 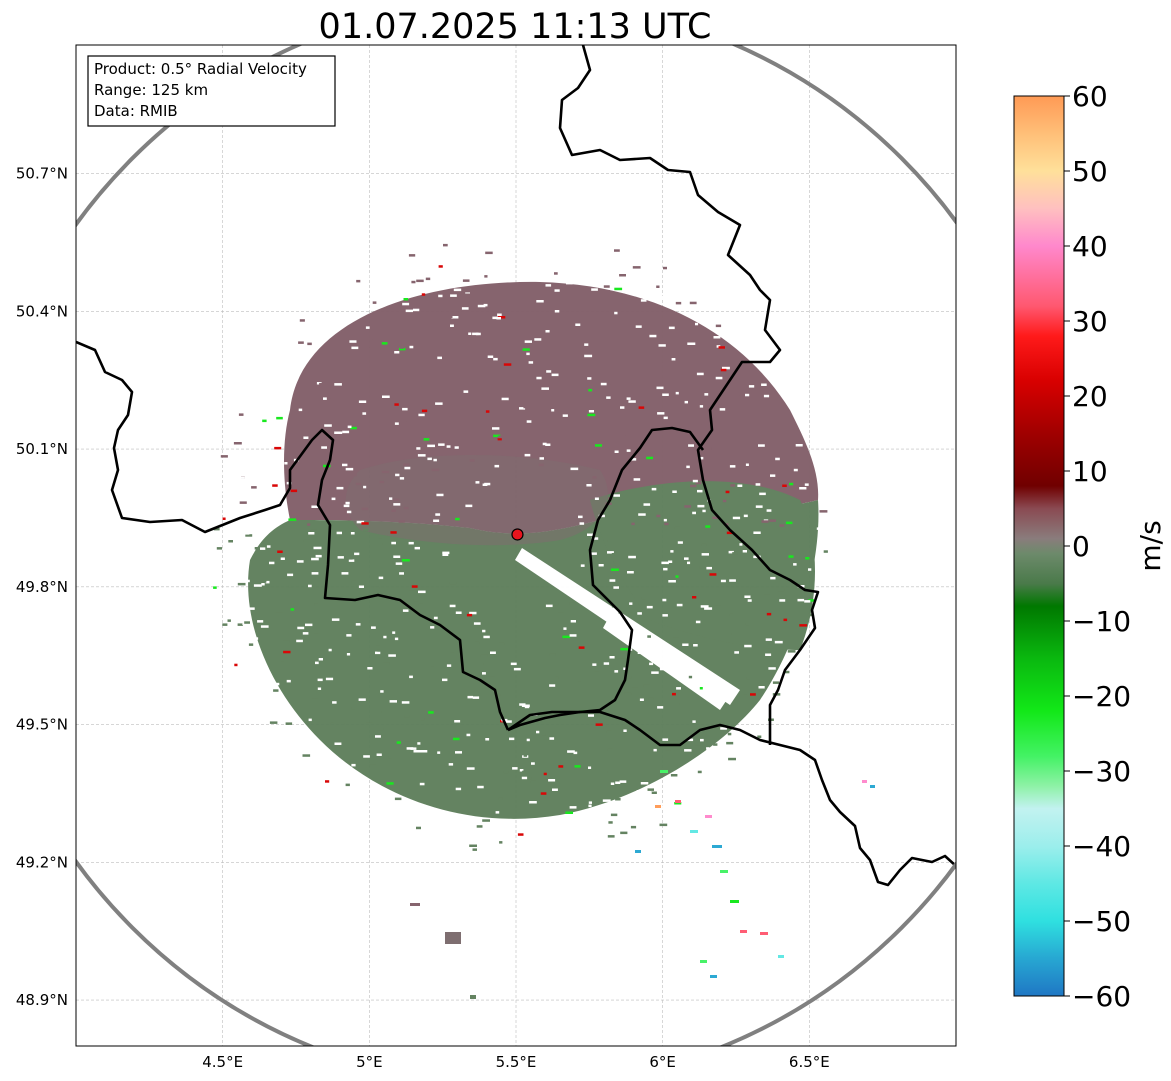 What do you see at coordinates (515, 27) in the screenshot?
I see `chart-title: 01.07.2025 11:13 UTC` at bounding box center [515, 27].